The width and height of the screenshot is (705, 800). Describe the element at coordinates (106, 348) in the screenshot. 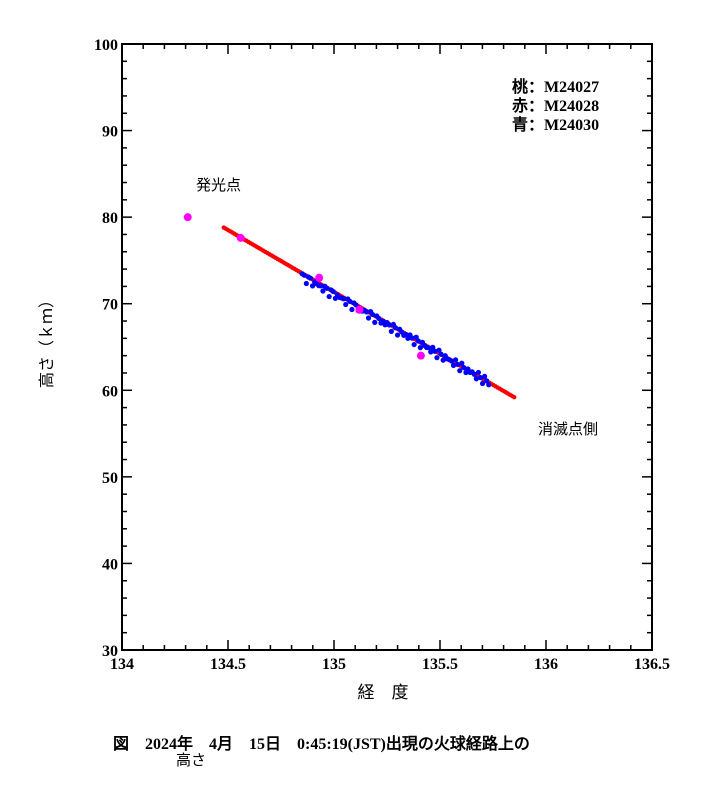

I see `y-tick-labels: 30 40 50 60 70 80 90 100` at that location.